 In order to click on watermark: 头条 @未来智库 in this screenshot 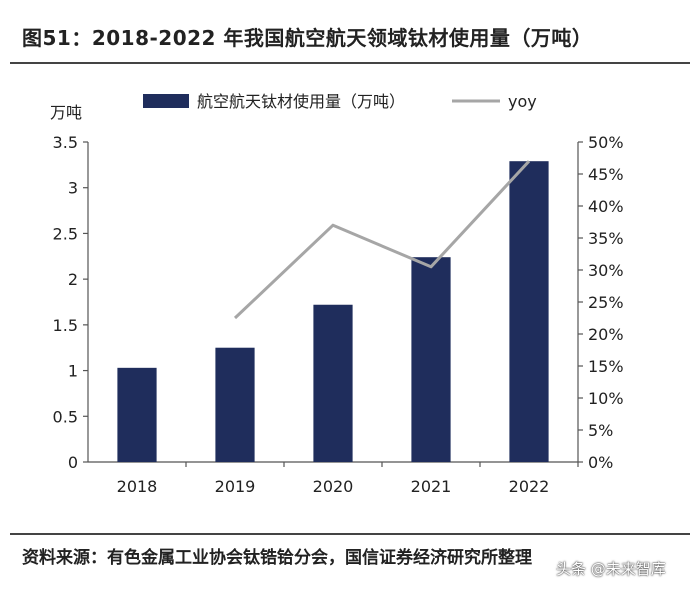, I will do `click(611, 569)`.